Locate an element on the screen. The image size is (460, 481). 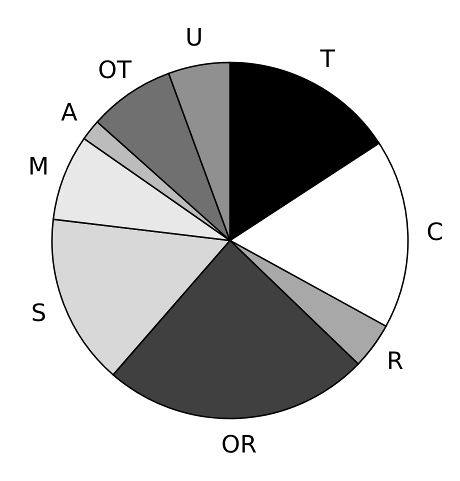
slice-label: S is located at coordinates (38, 313).